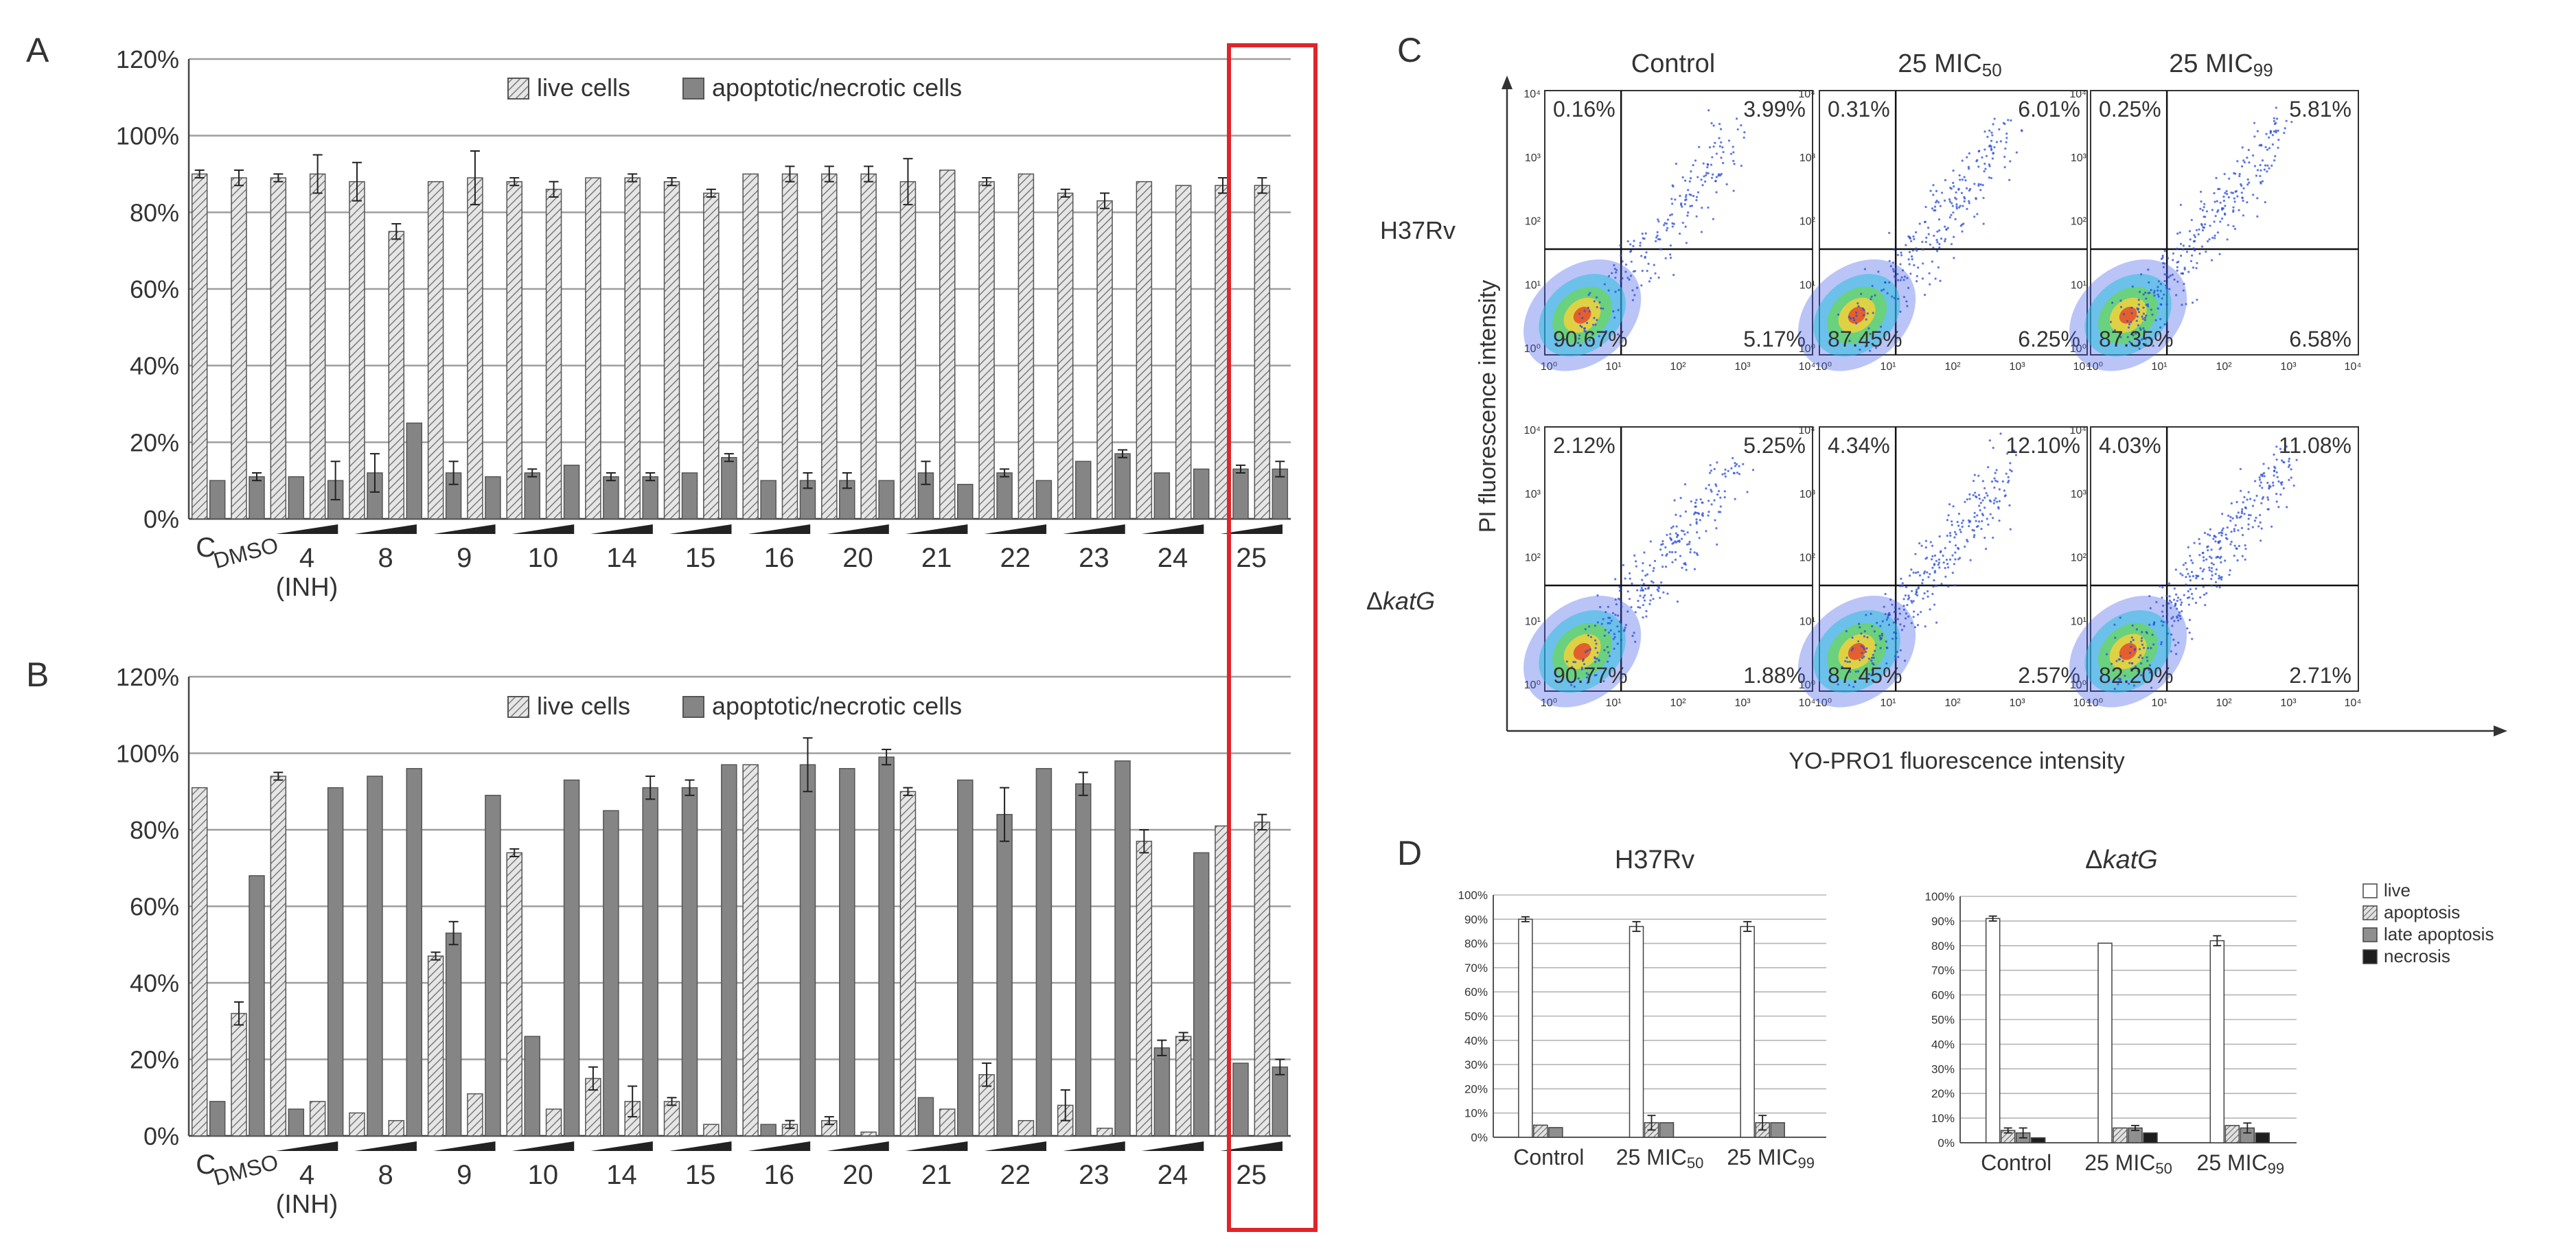 This screenshot has width=2576, height=1256. Describe the element at coordinates (1805, 1163) in the screenshot. I see `d-x-label-sub: 99` at that location.